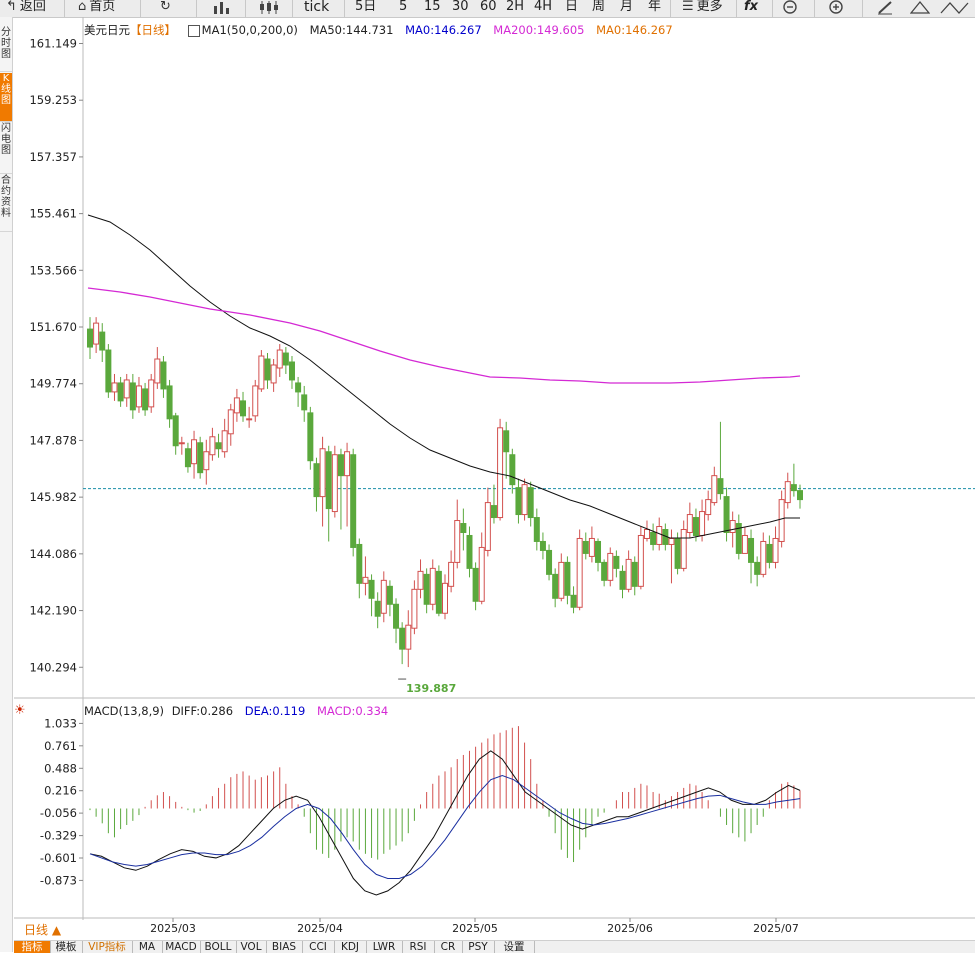  I want to click on period-5日: 5日, so click(366, 7).